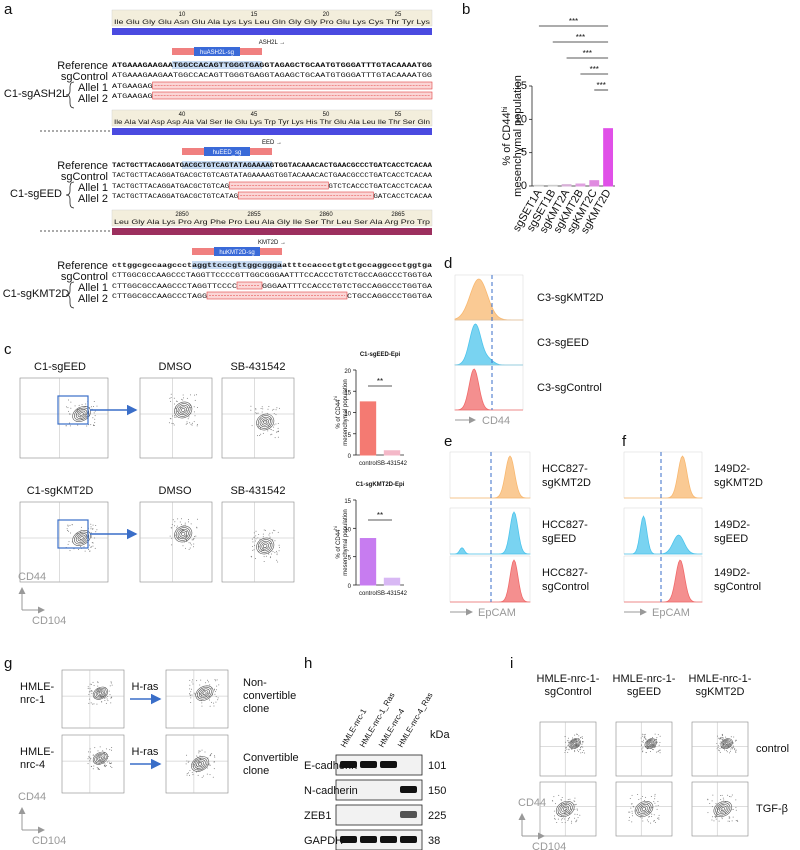 The image size is (800, 850). What do you see at coordinates (292, 85) in the screenshot?
I see `deletion-box` at bounding box center [292, 85].